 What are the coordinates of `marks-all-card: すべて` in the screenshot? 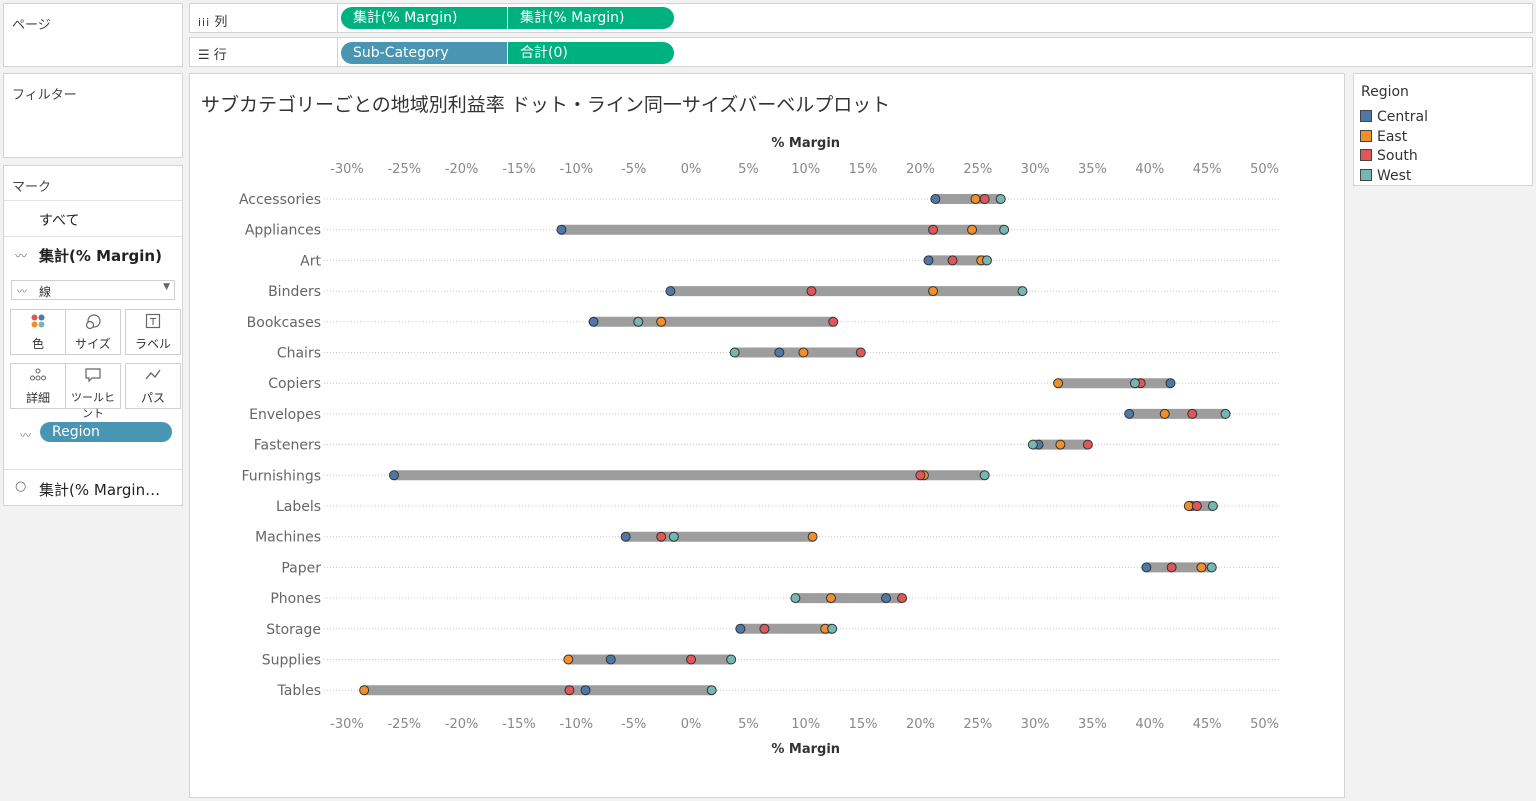 It's located at (93, 218).